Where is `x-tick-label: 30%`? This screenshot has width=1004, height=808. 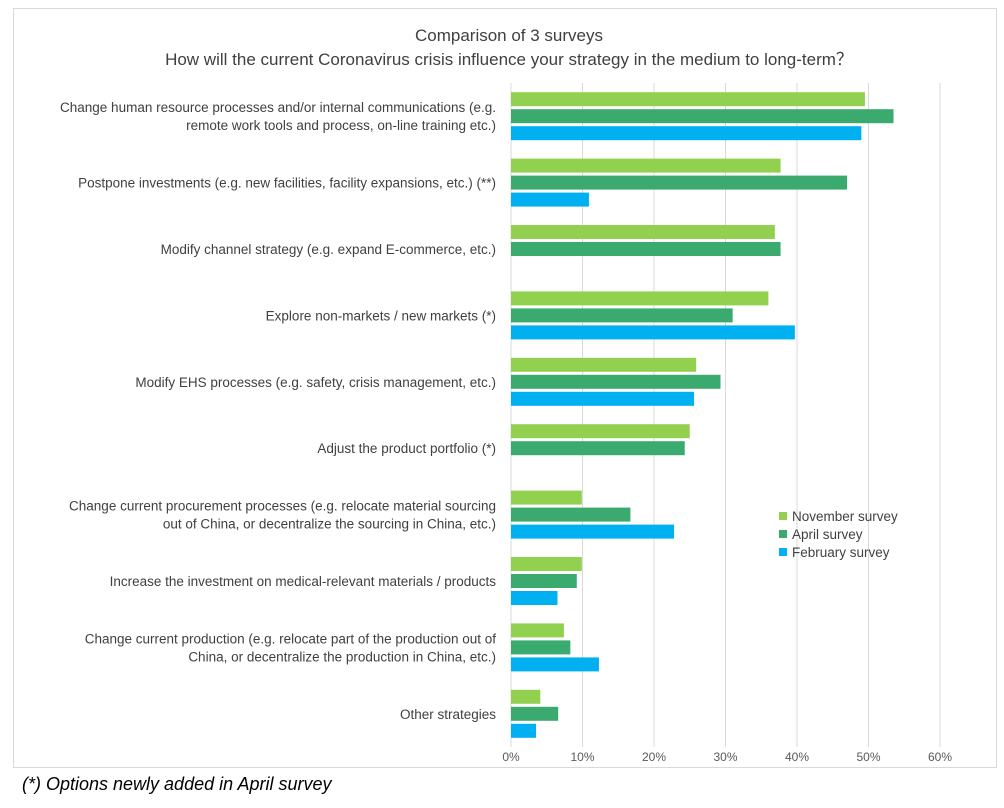 x-tick-label: 30% is located at coordinates (725, 757).